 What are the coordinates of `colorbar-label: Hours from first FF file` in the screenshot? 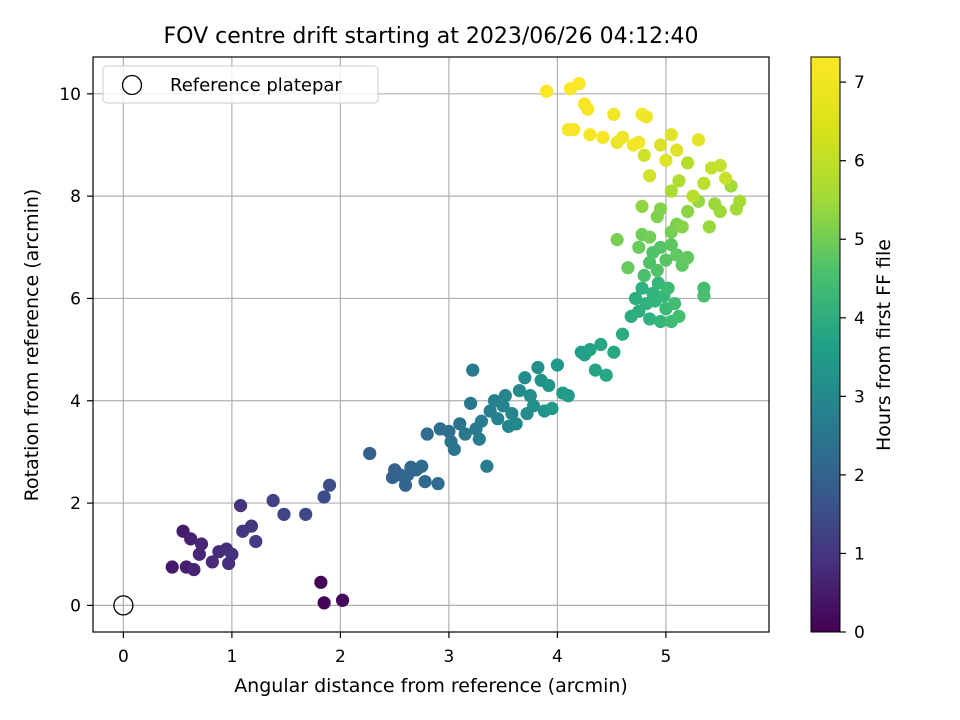 It's located at (884, 345).